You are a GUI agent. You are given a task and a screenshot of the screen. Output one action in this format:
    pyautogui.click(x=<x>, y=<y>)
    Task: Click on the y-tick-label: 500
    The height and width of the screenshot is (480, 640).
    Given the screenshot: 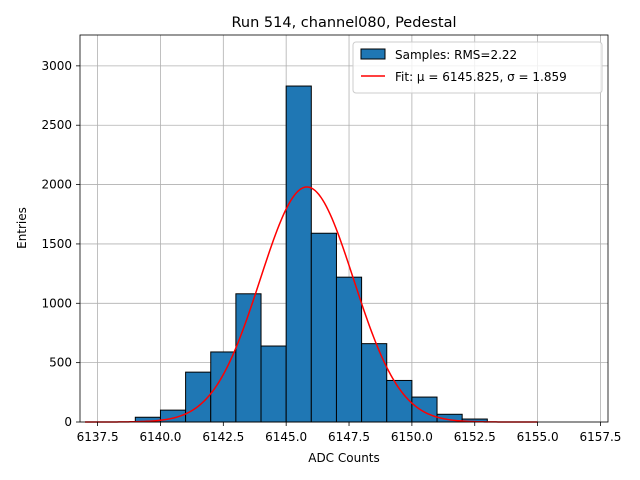 What is the action you would take?
    pyautogui.click(x=60, y=363)
    